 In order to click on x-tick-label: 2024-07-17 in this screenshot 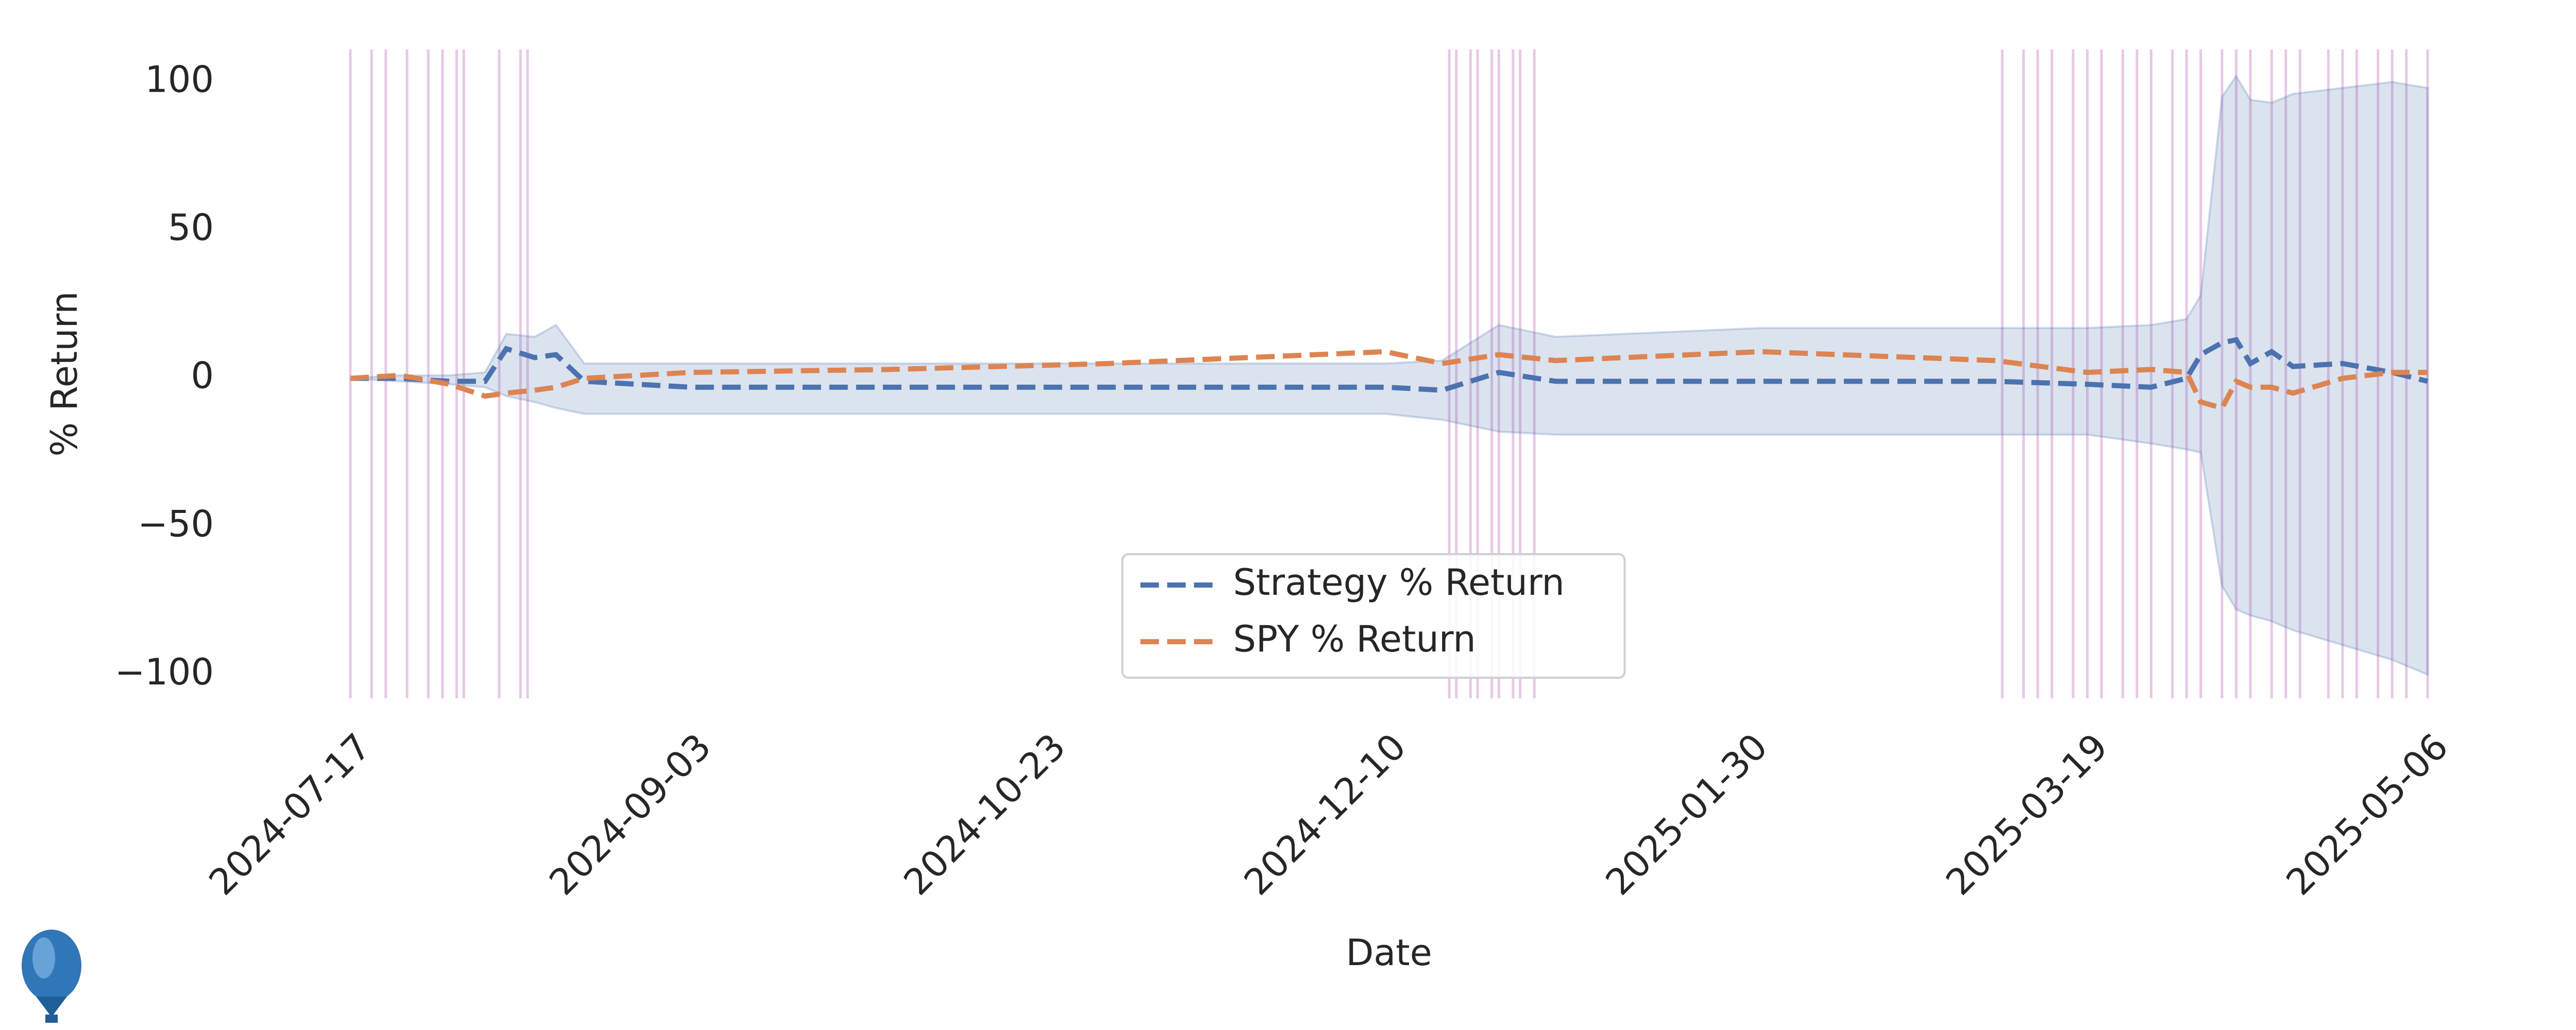, I will do `click(290, 814)`.